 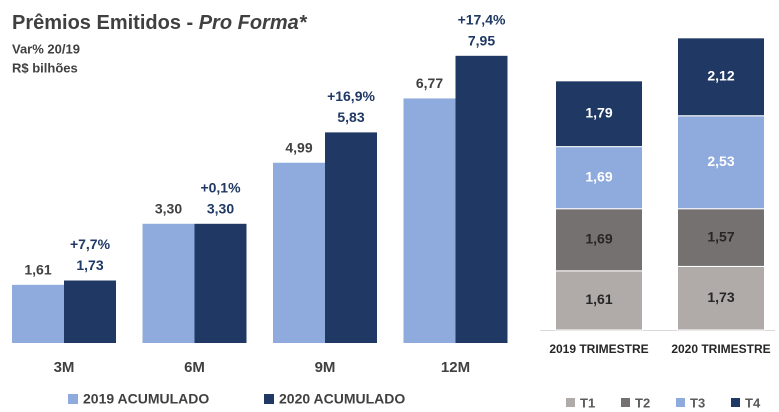 I want to click on value-label: 4,99, so click(x=298, y=147).